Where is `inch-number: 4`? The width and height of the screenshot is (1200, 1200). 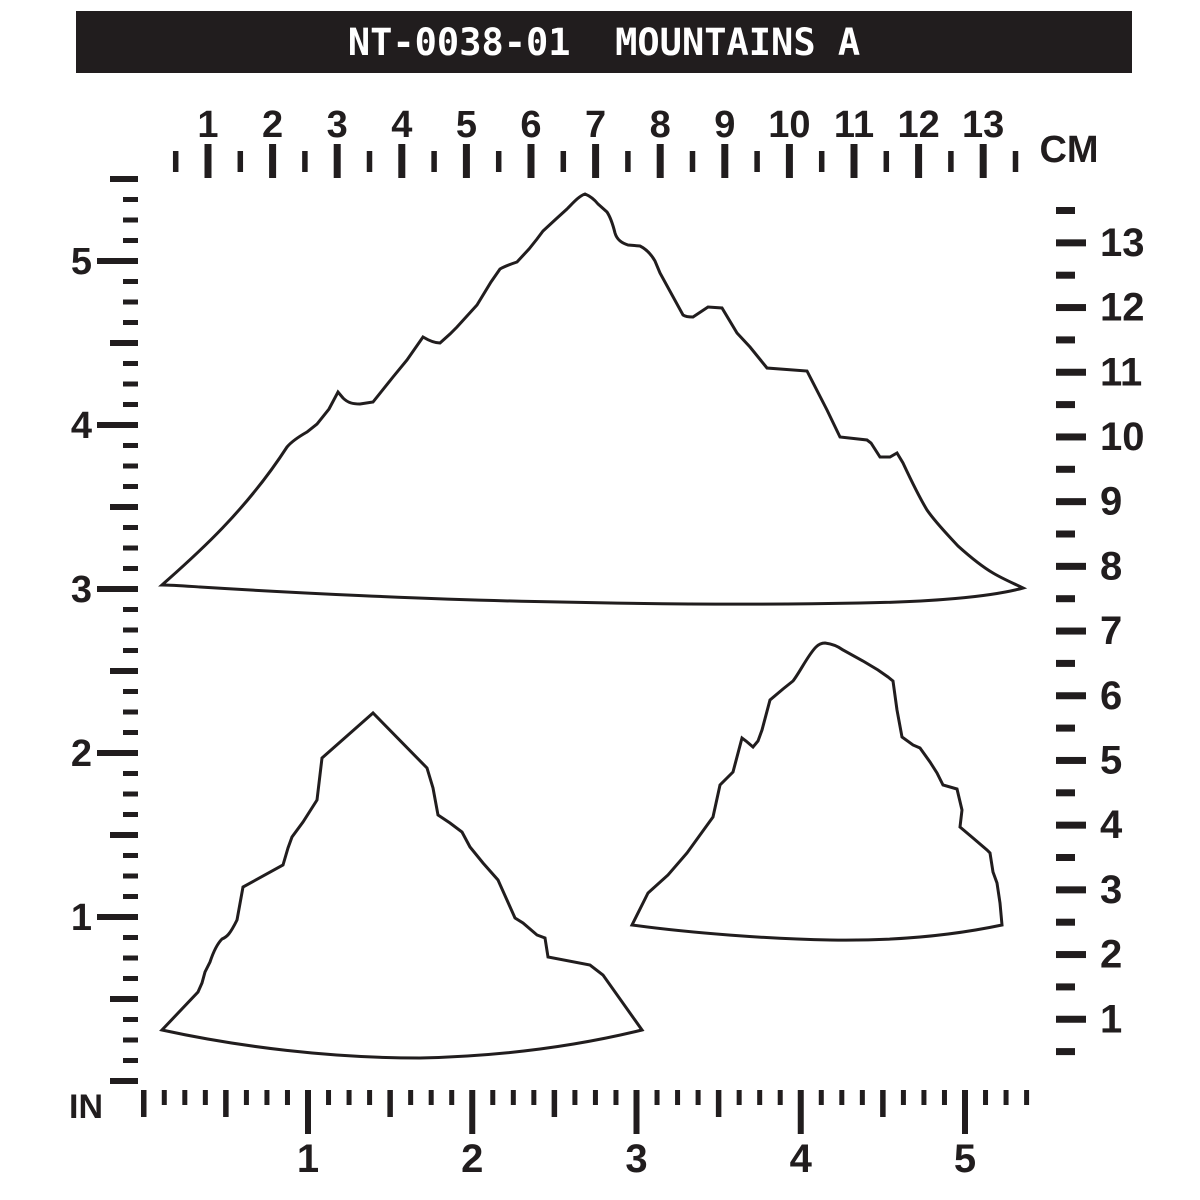 inch-number: 4 is located at coordinates (801, 1159).